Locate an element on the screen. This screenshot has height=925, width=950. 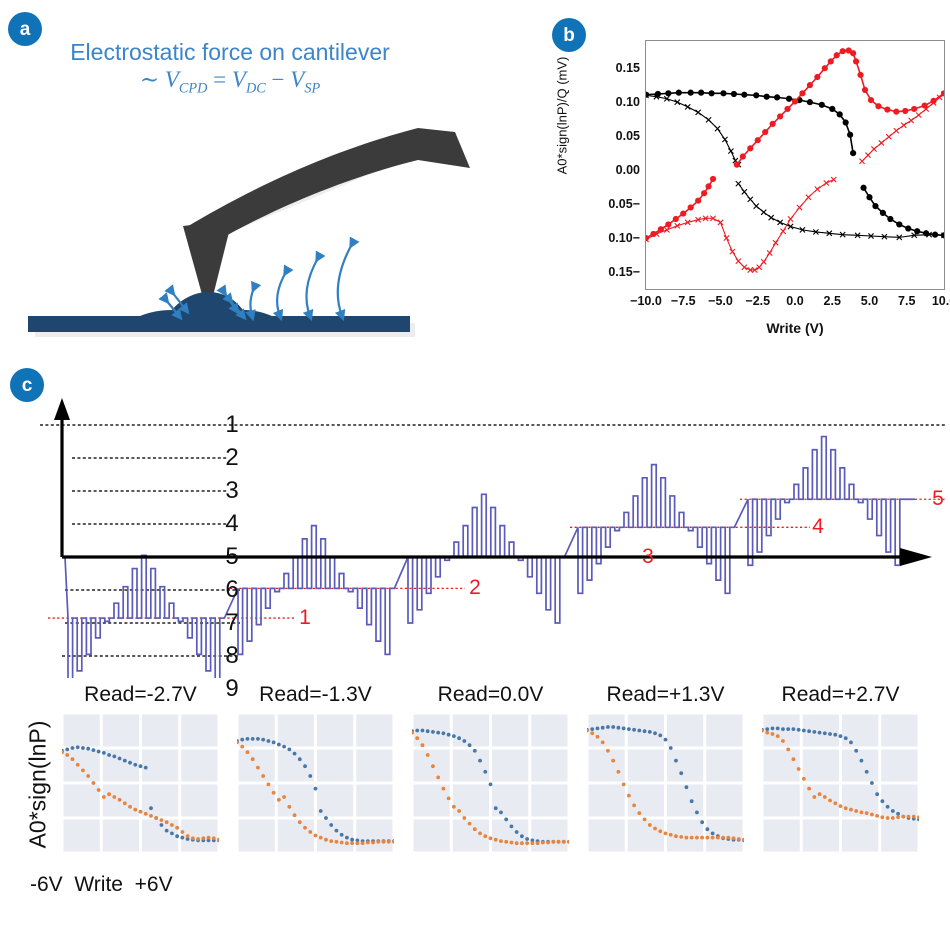
subplot-title-0: Read=-2.7V is located at coordinates (140, 694).